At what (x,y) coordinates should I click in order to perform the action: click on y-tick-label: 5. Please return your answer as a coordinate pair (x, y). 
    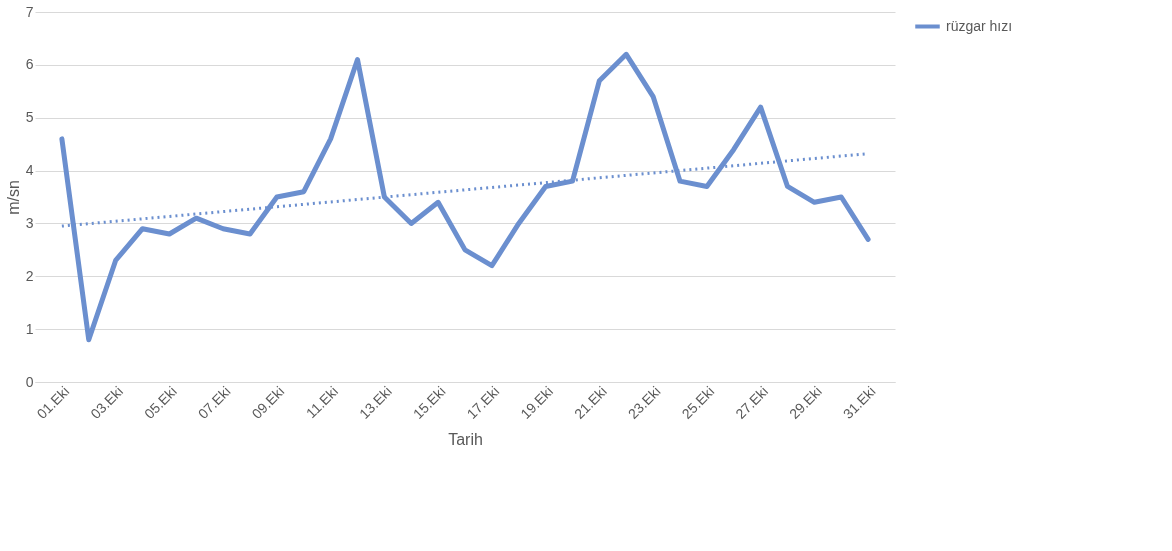
    Looking at the image, I should click on (29, 117).